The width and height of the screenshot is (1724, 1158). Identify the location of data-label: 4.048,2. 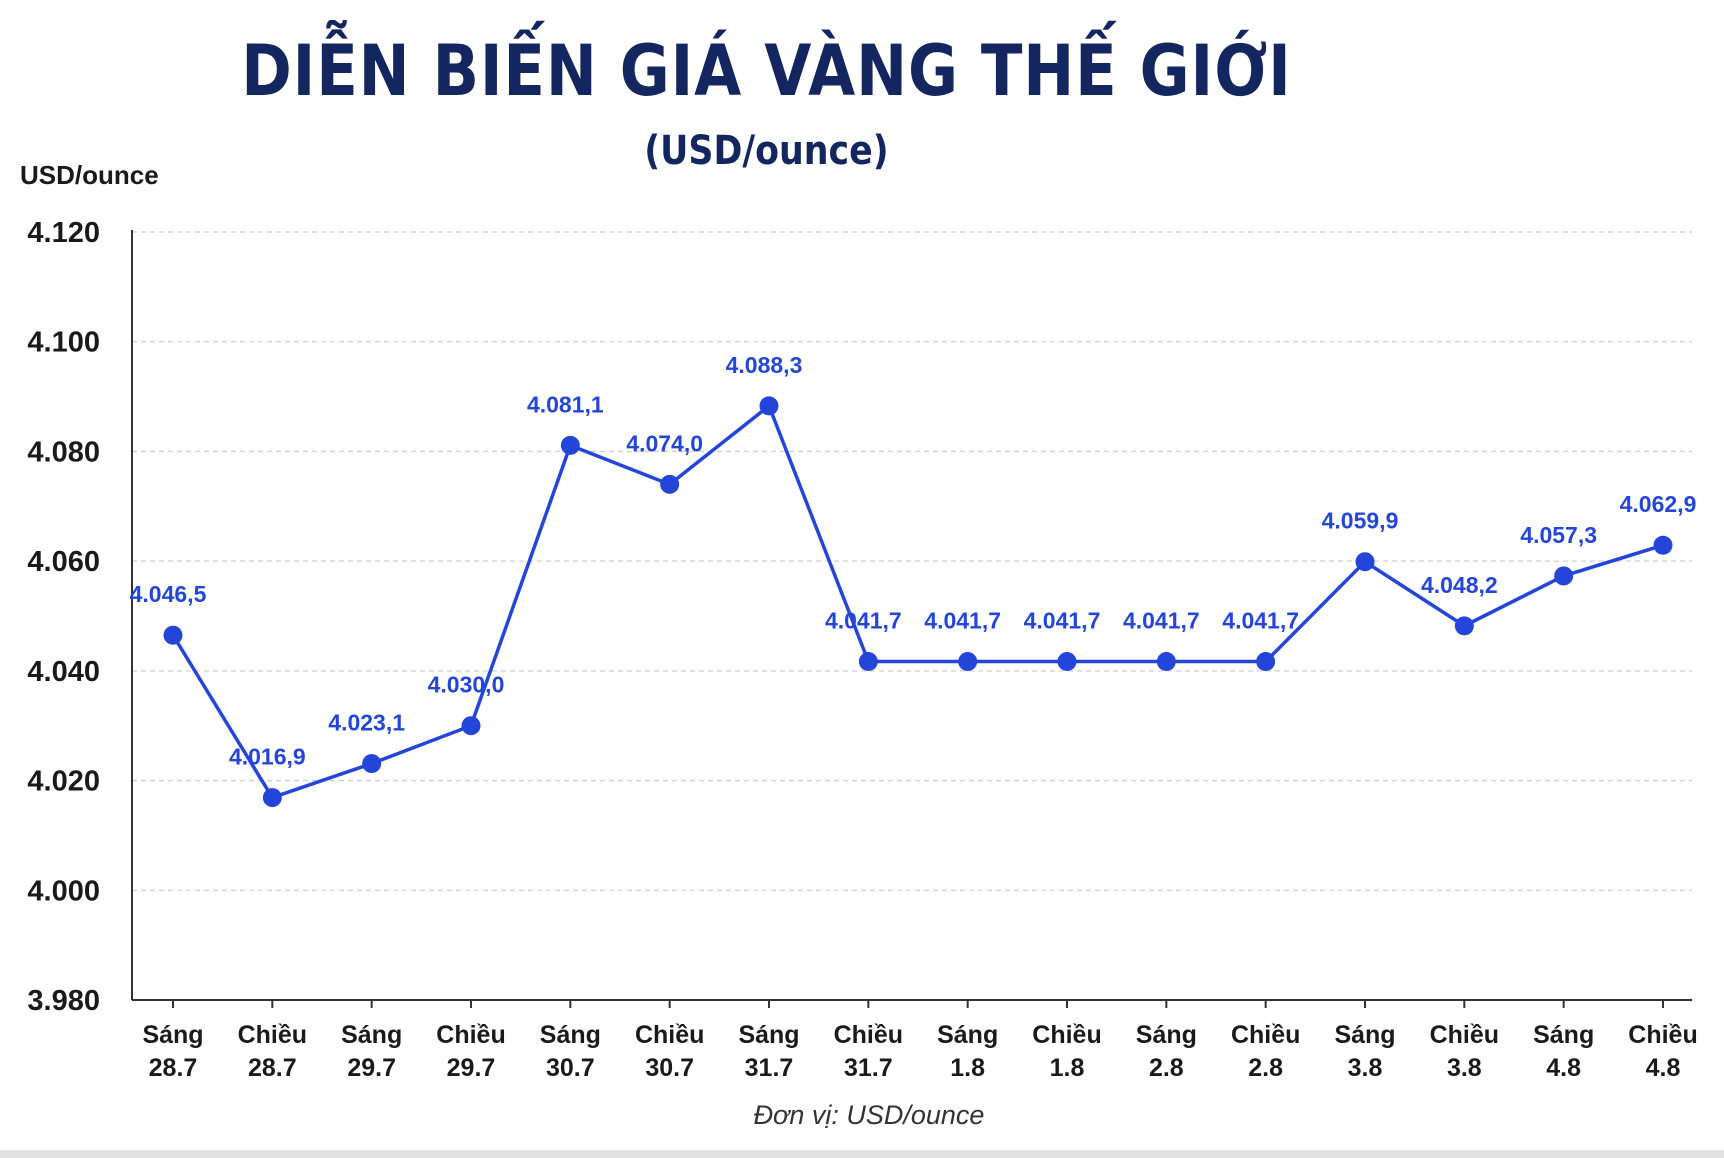
(1459, 585).